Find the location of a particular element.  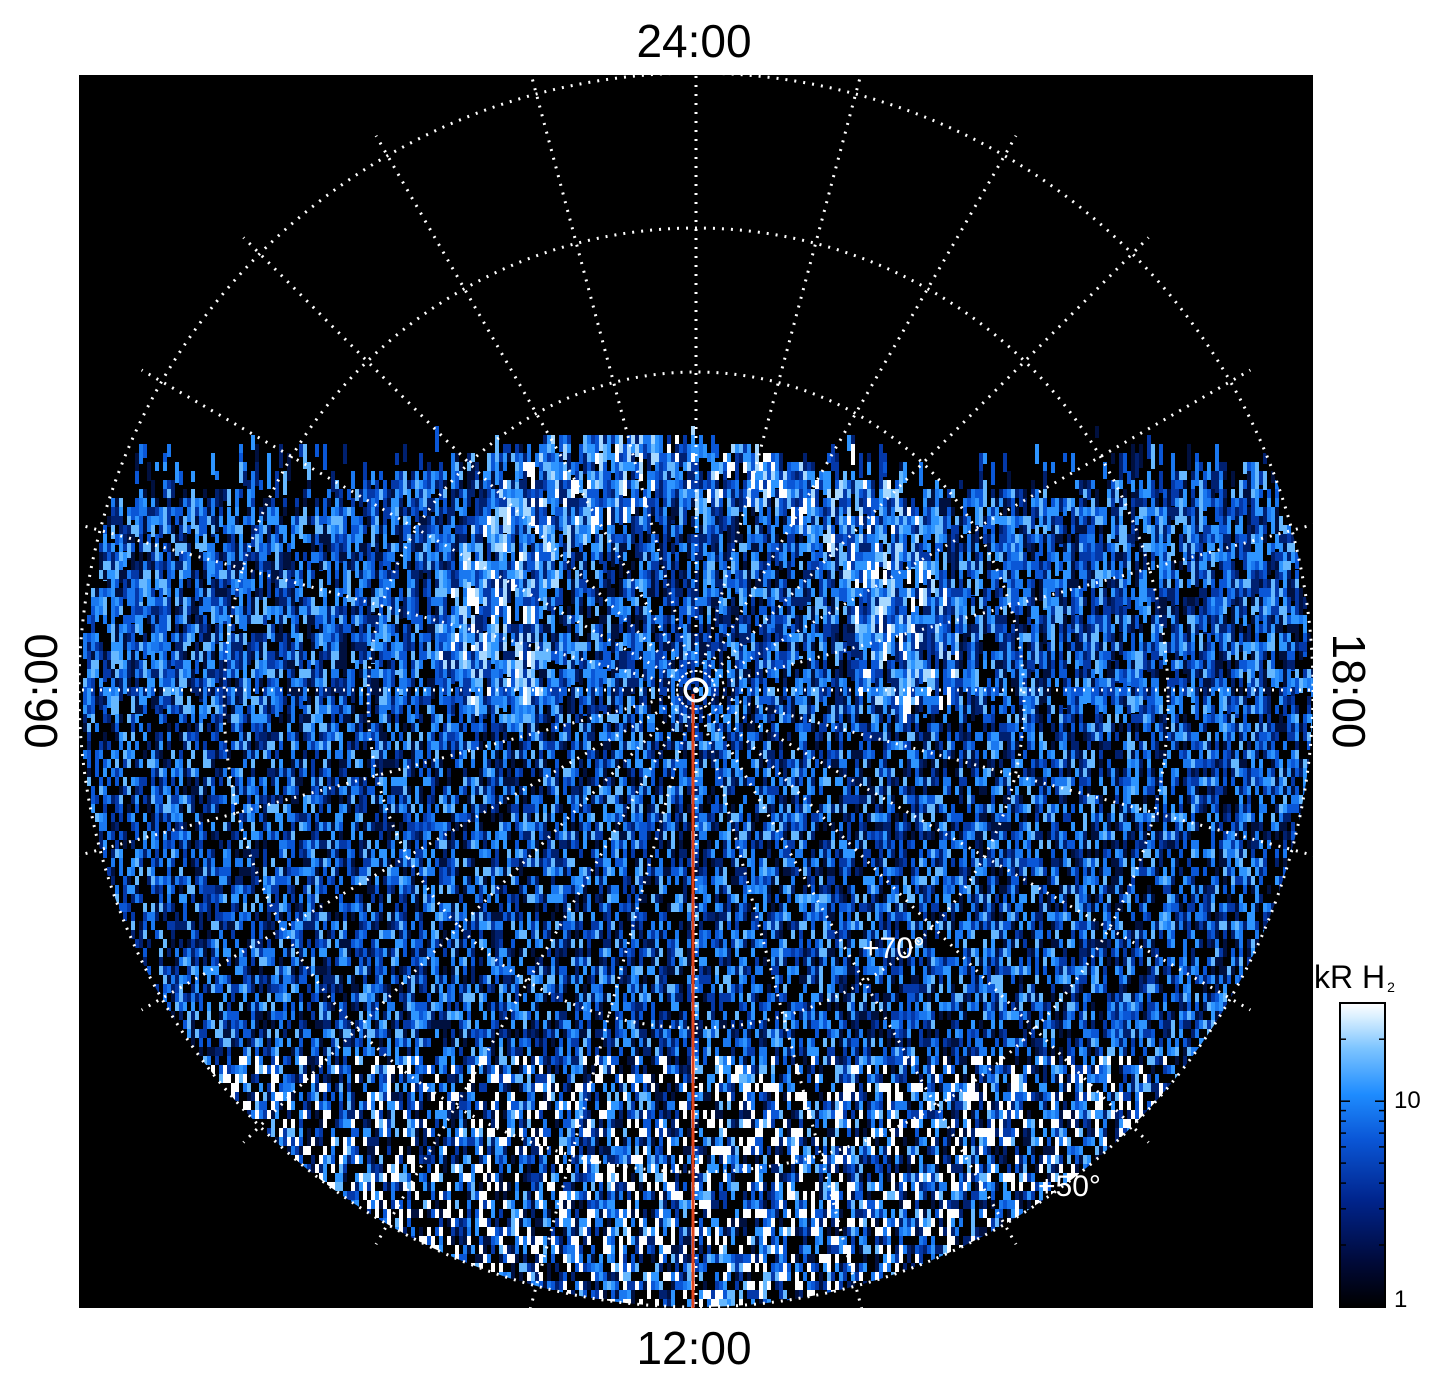

colorbar-tick-label-10: 10 is located at coordinates (1407, 1100).